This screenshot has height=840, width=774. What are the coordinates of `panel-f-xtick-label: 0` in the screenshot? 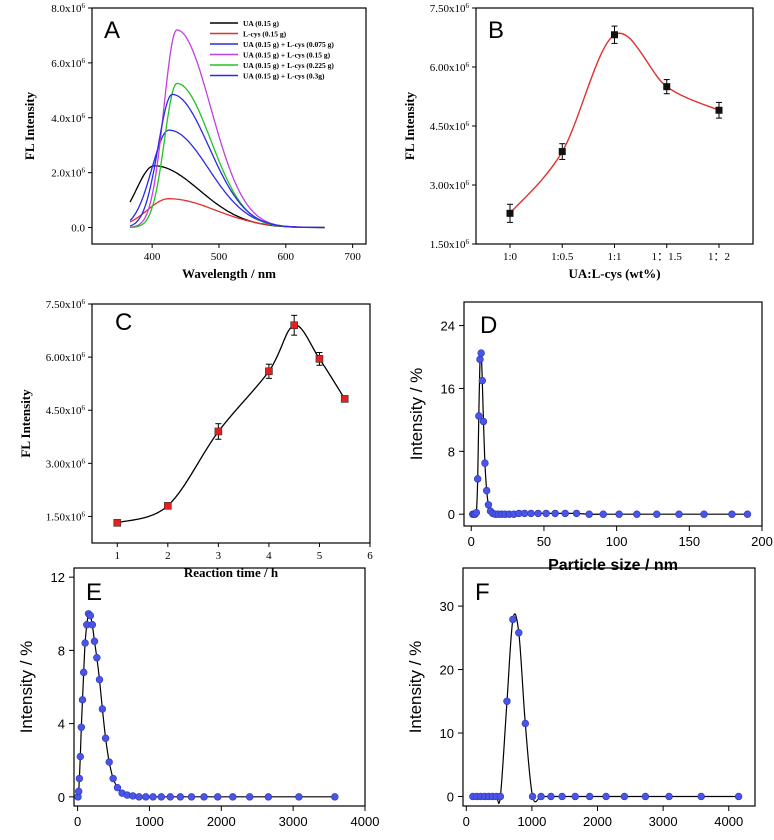 It's located at (466, 821).